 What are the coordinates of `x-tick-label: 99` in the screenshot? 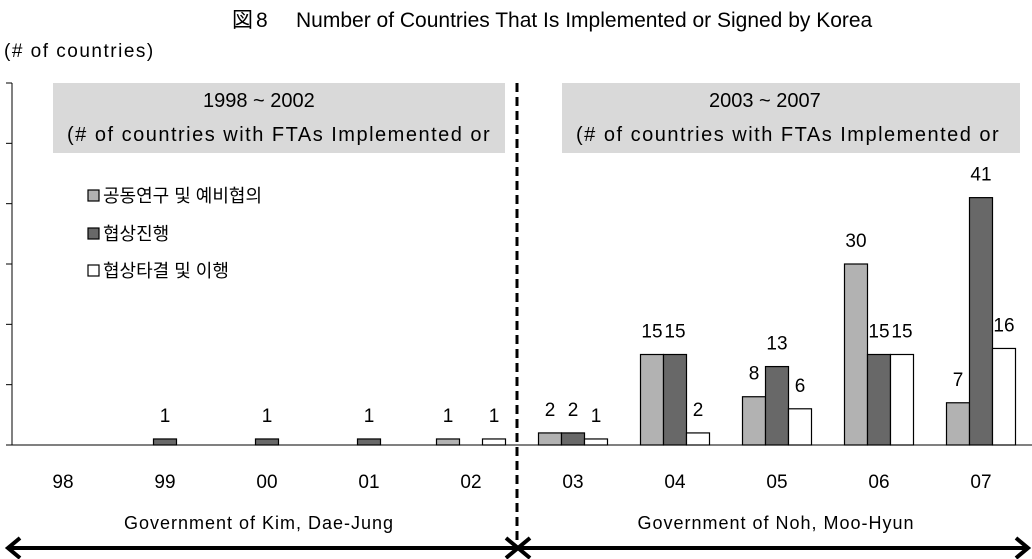 It's located at (164, 482).